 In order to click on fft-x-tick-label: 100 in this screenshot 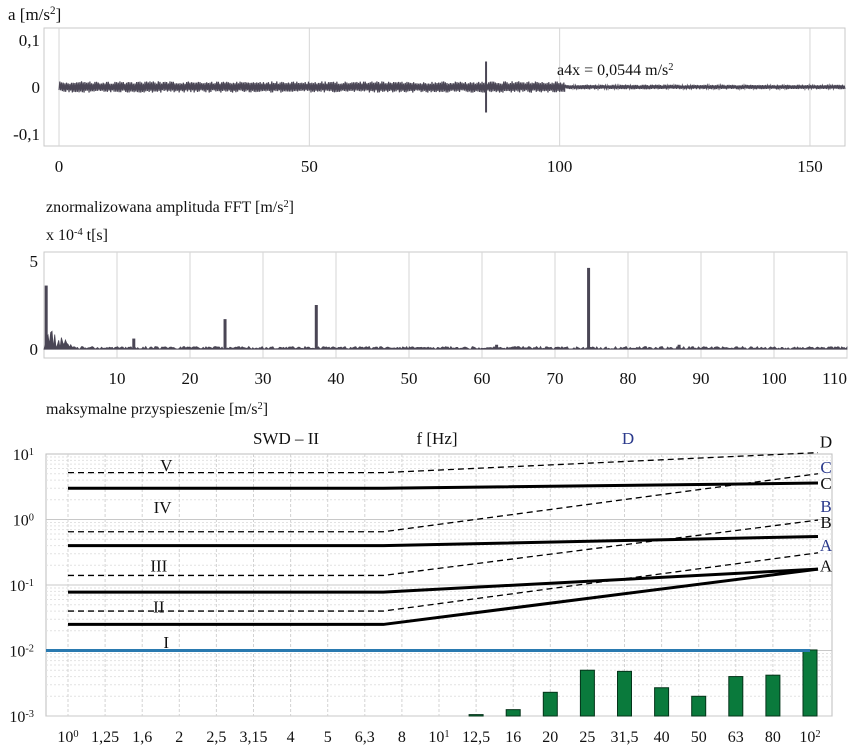, I will do `click(774, 378)`.